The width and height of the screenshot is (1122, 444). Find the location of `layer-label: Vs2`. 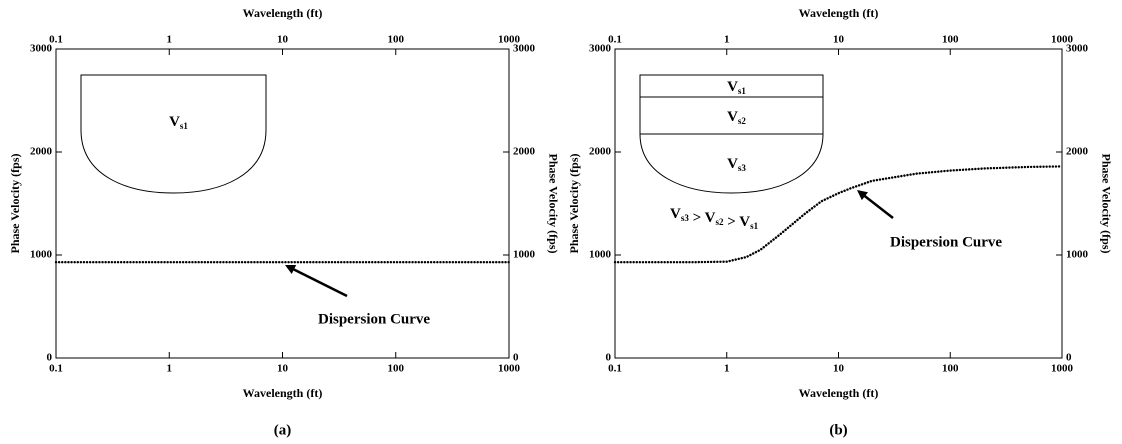

layer-label: Vs2 is located at coordinates (736, 117).